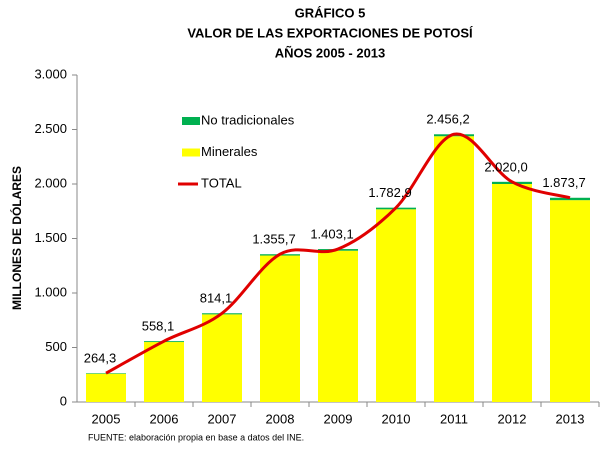 This screenshot has height=449, width=602. I want to click on x-tick-label: 2012, so click(512, 418).